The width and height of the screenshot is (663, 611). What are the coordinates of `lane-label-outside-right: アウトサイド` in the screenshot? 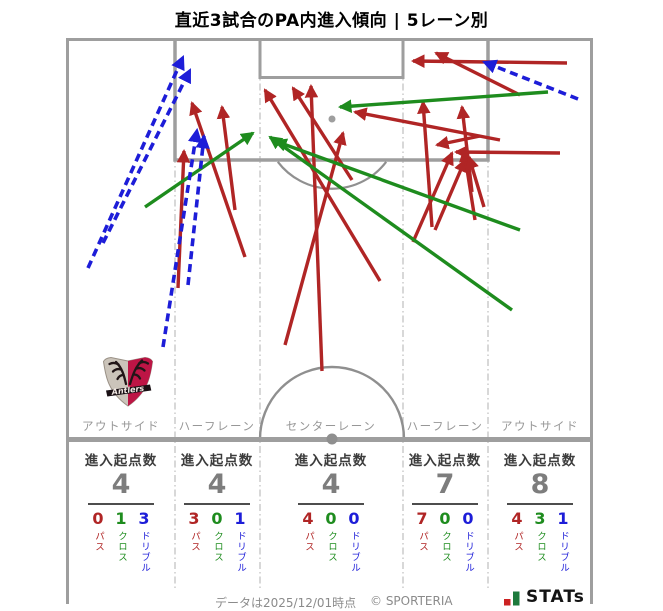 It's located at (540, 426).